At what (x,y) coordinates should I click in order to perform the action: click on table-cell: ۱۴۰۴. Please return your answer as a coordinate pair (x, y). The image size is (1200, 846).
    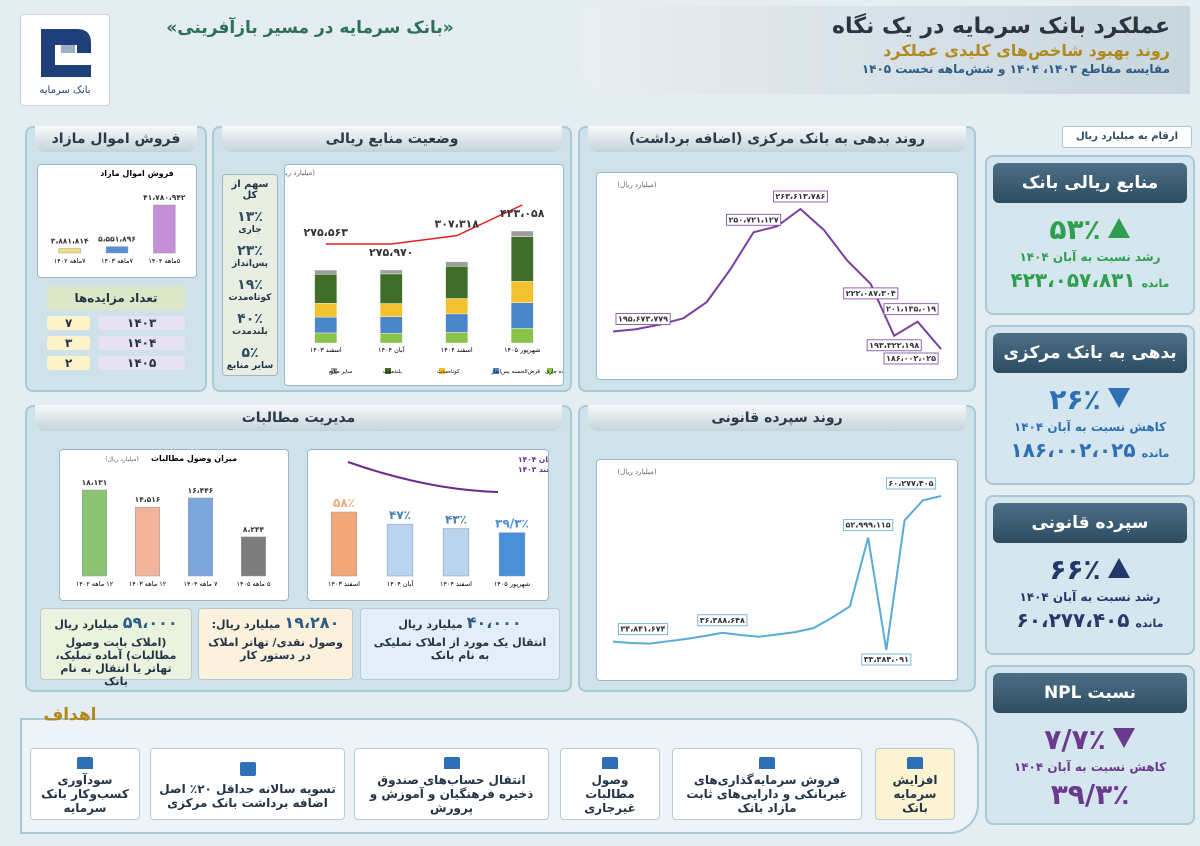
    Looking at the image, I should click on (141, 343).